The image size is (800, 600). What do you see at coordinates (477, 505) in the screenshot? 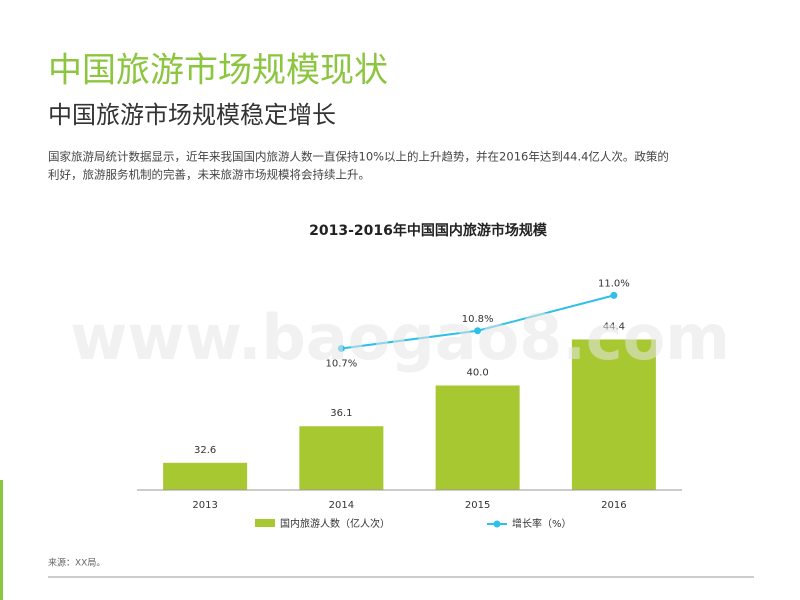
I see `x-tick-label: 2015` at bounding box center [477, 505].